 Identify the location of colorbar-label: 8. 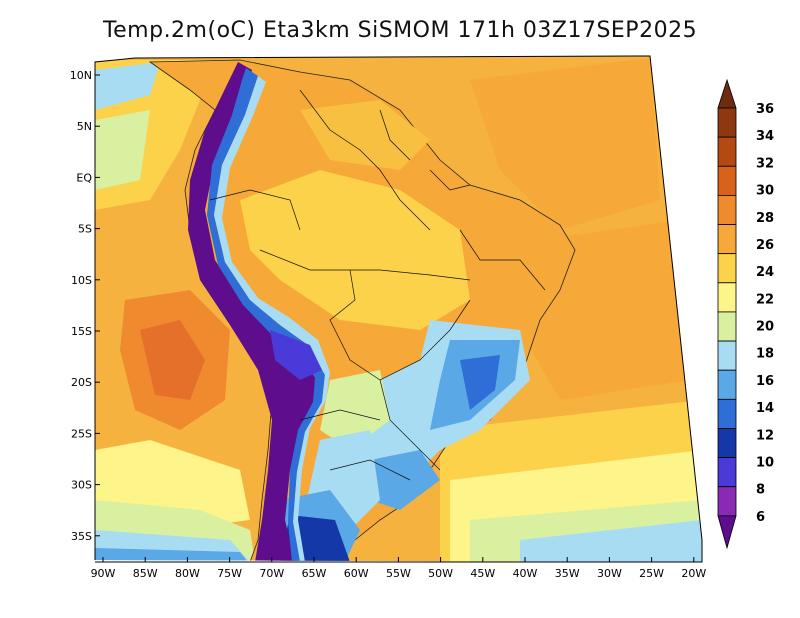
(760, 490).